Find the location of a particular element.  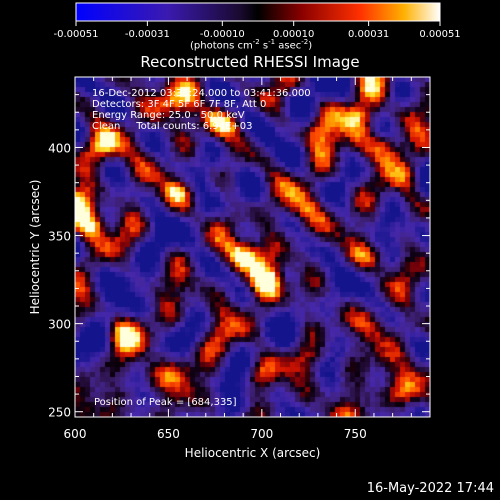

colorbar-gradient is located at coordinates (258, 12).